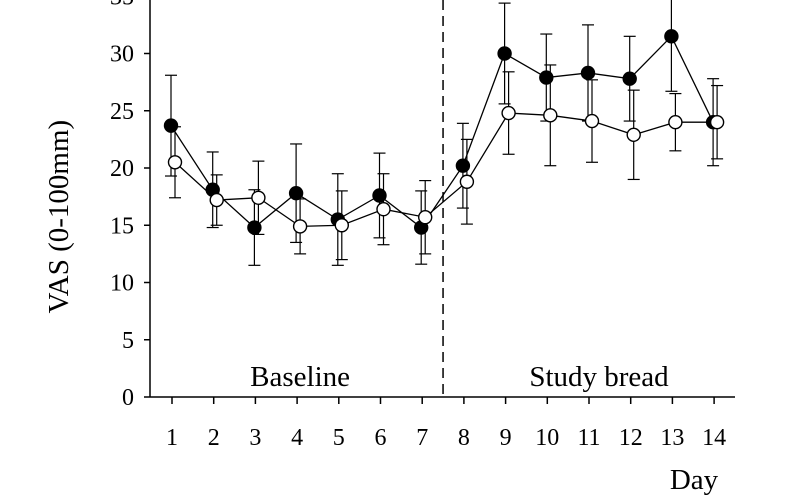 This screenshot has width=786, height=503. What do you see at coordinates (128, 398) in the screenshot?
I see `y-tick-label-0: 0` at bounding box center [128, 398].